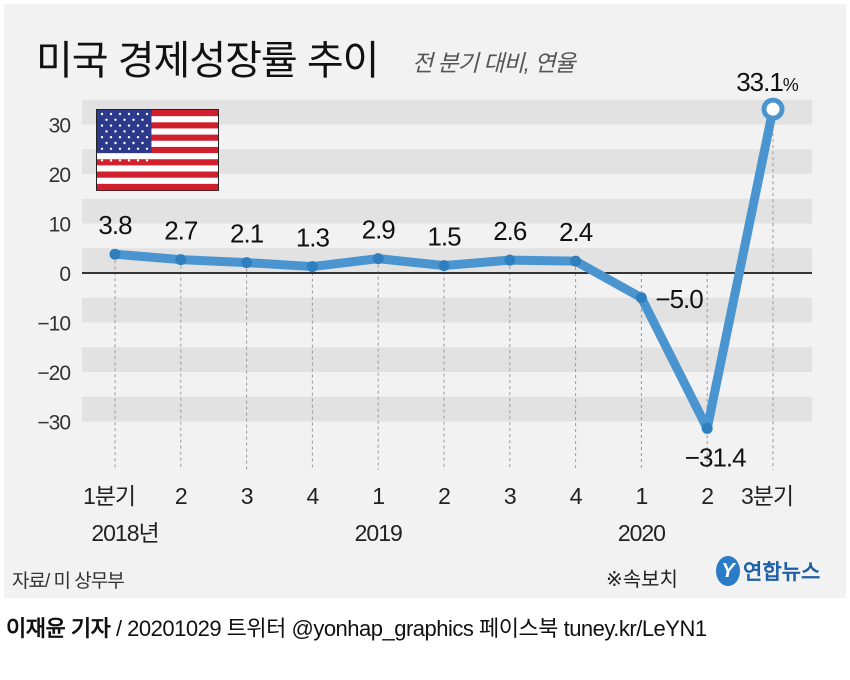 The width and height of the screenshot is (850, 680). I want to click on x-tick-label: 1분기, so click(109, 496).